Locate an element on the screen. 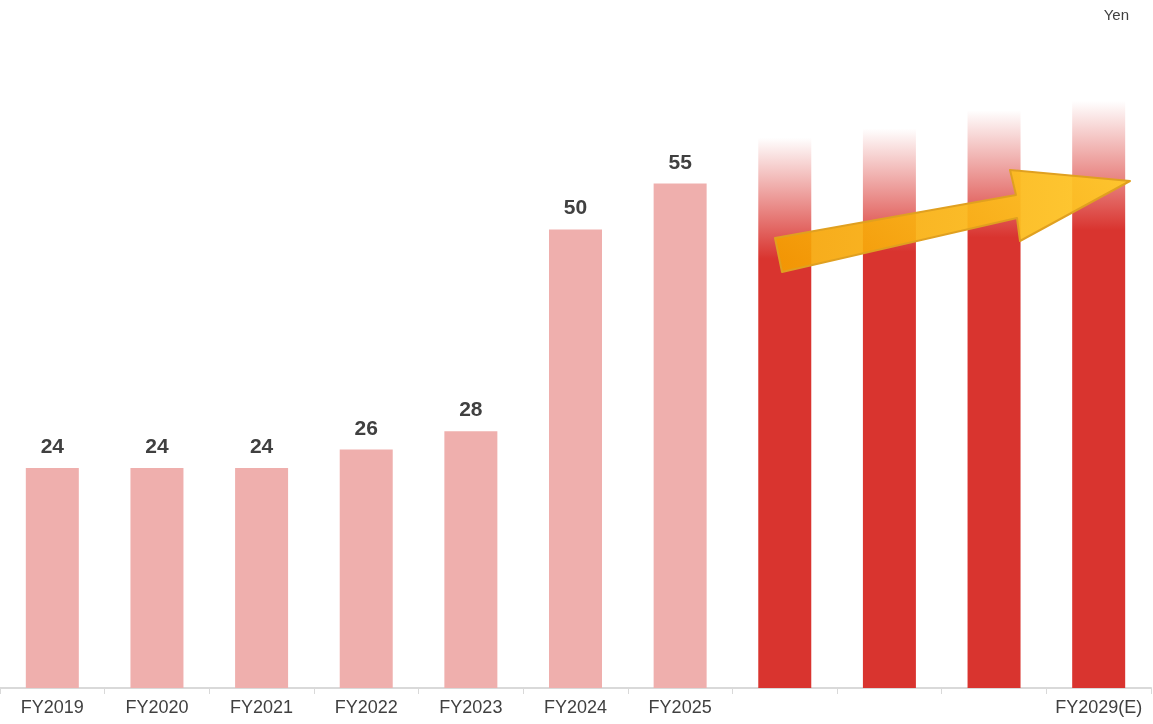  x-tick-label: FY2019 is located at coordinates (52, 707).